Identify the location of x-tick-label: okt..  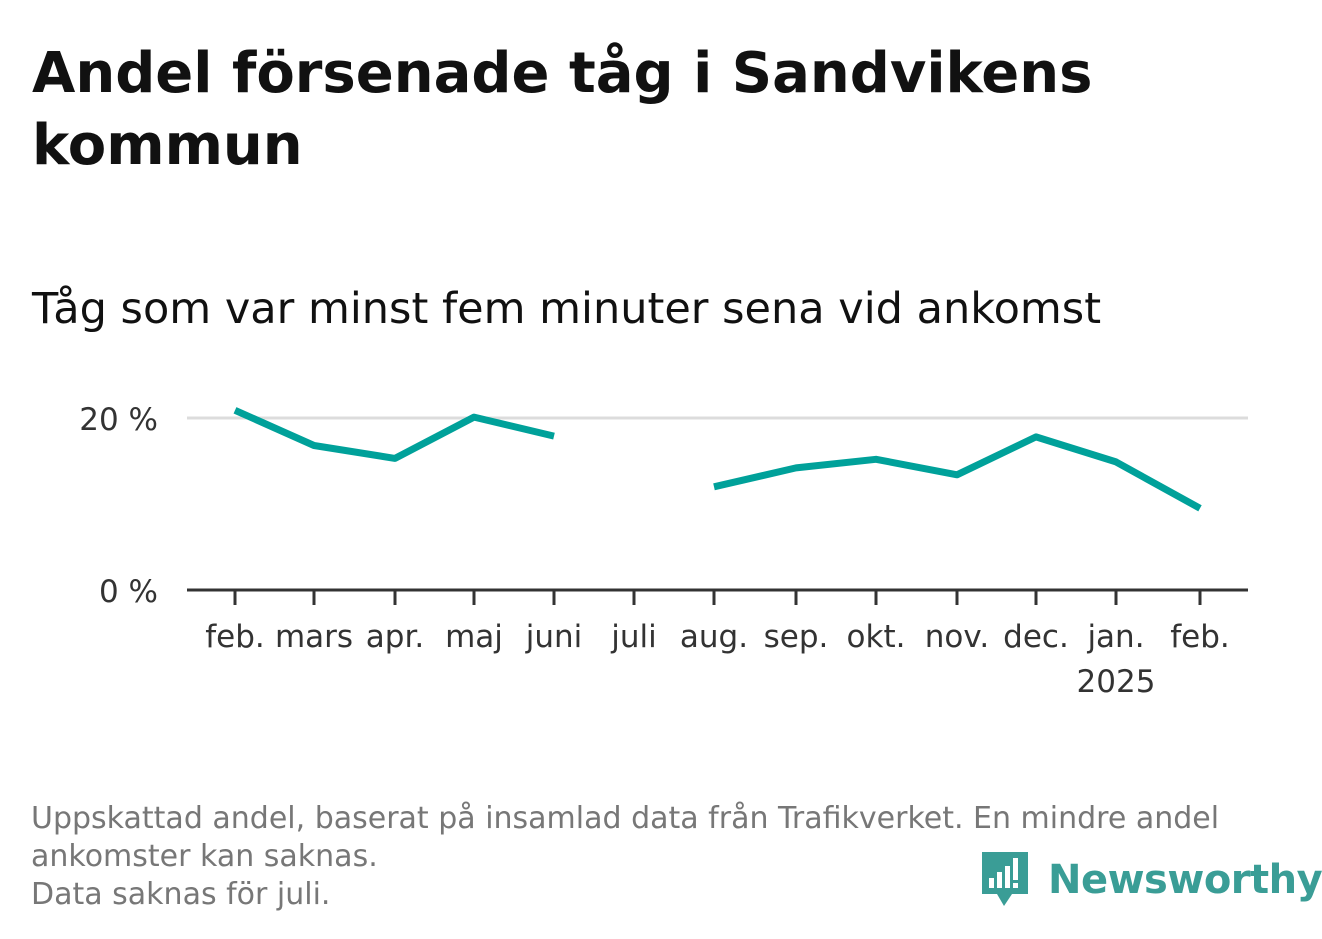
(876, 637).